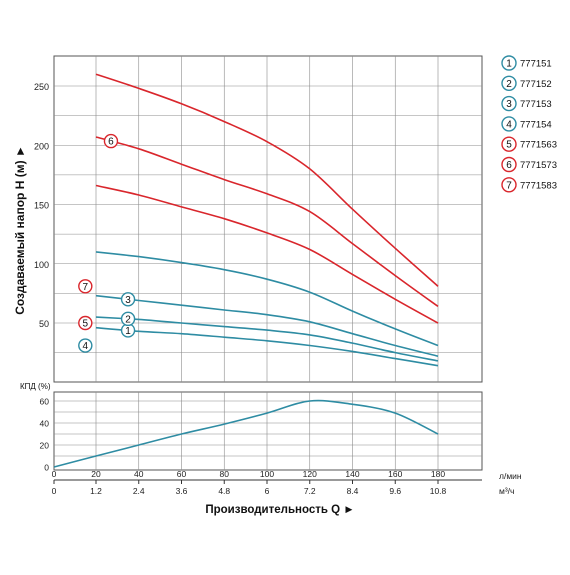  Describe the element at coordinates (506, 491) in the screenshot. I see `unit-m3h: м³/ч` at that location.